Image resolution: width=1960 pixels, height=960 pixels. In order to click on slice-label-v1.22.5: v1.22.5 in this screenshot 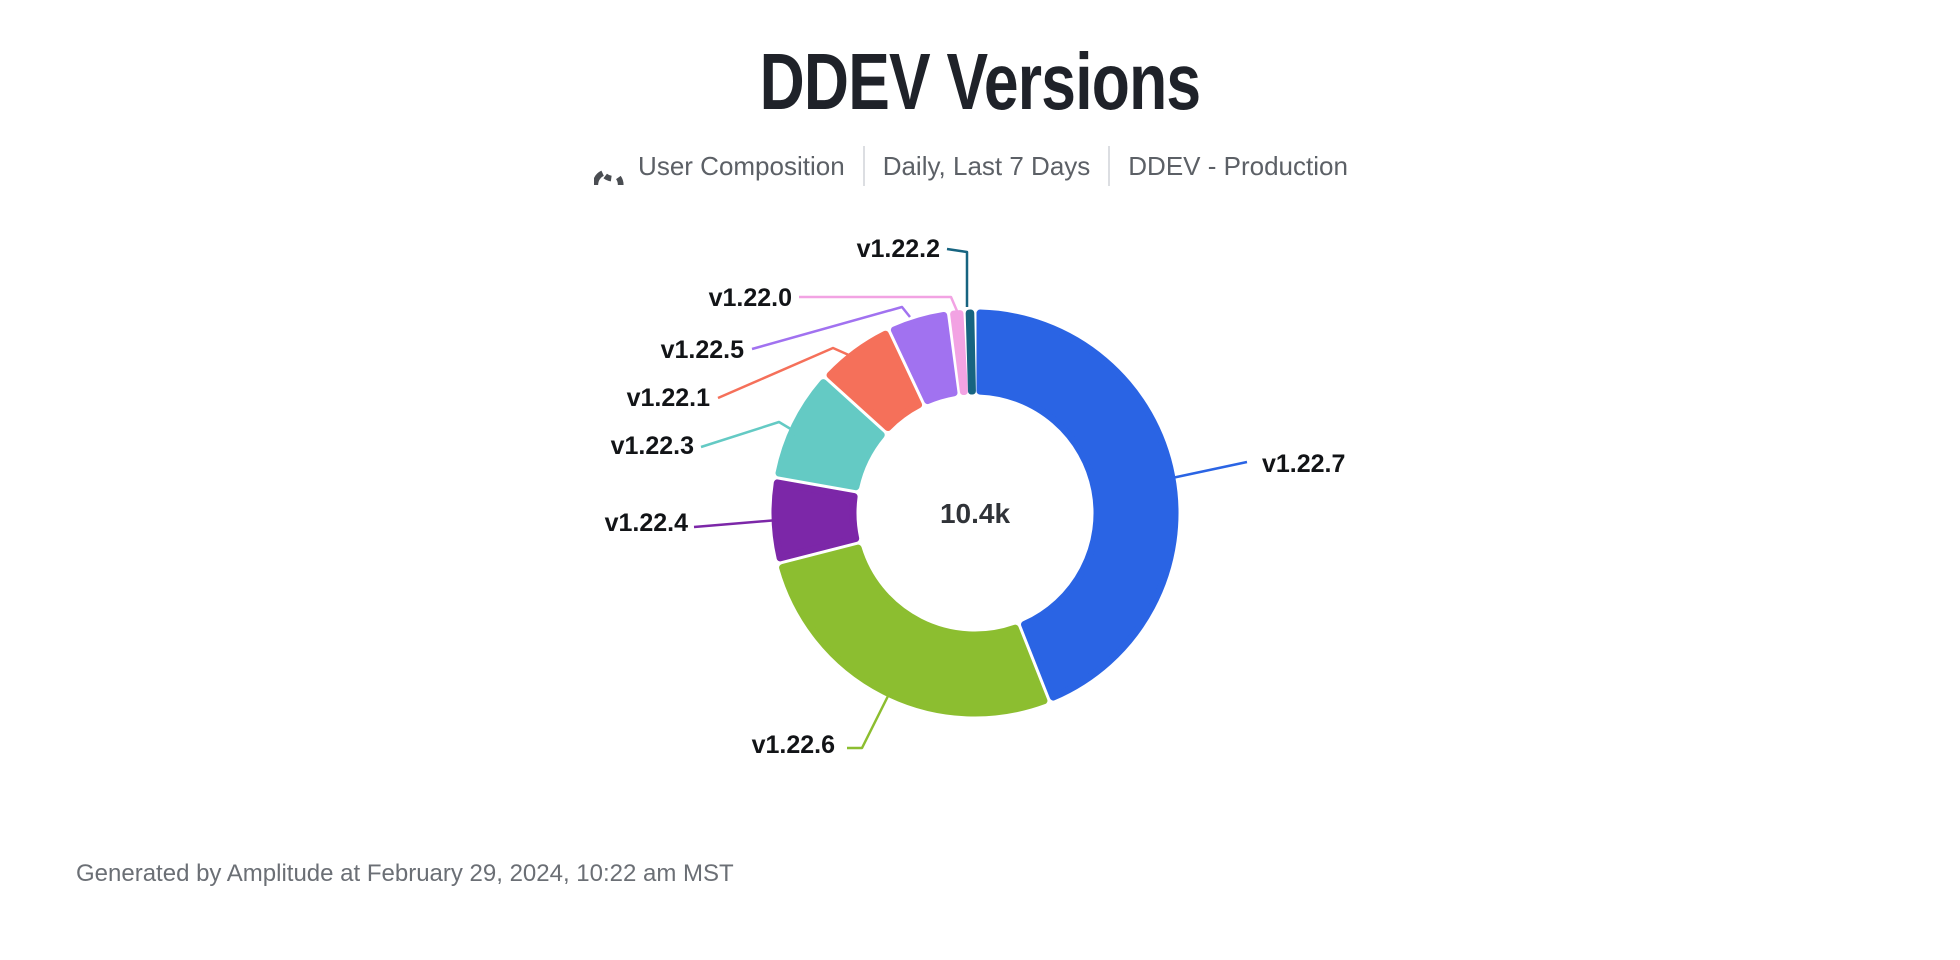, I will do `click(703, 350)`.